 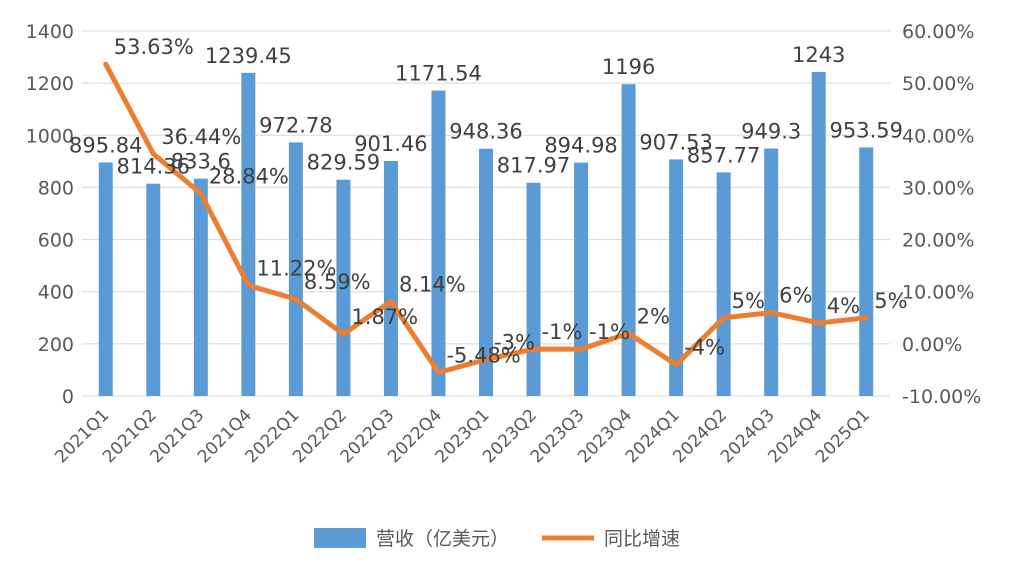 I want to click on bar-data-label: 1196, so click(x=628, y=67).